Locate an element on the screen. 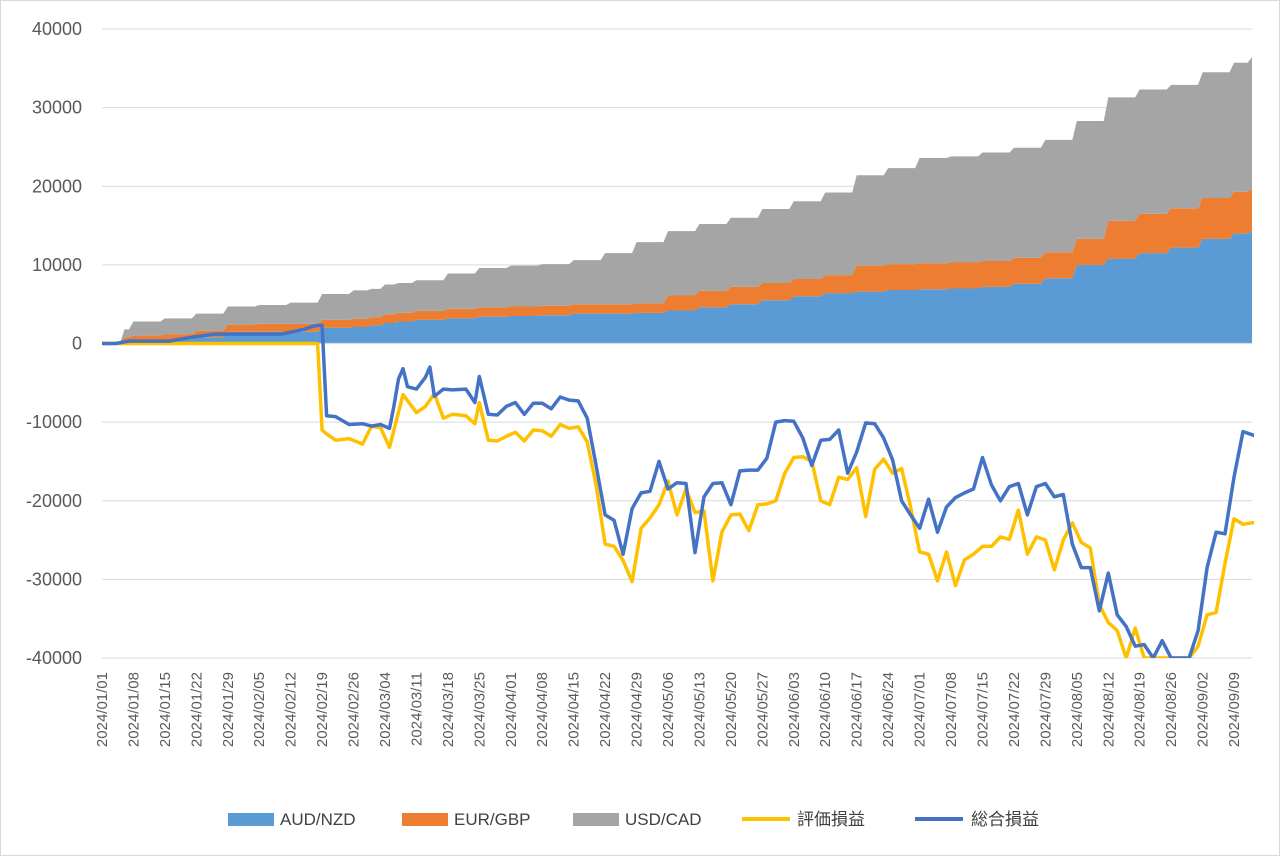 The width and height of the screenshot is (1280, 861). x-tick-label: 2024/07/01 is located at coordinates (920, 709).